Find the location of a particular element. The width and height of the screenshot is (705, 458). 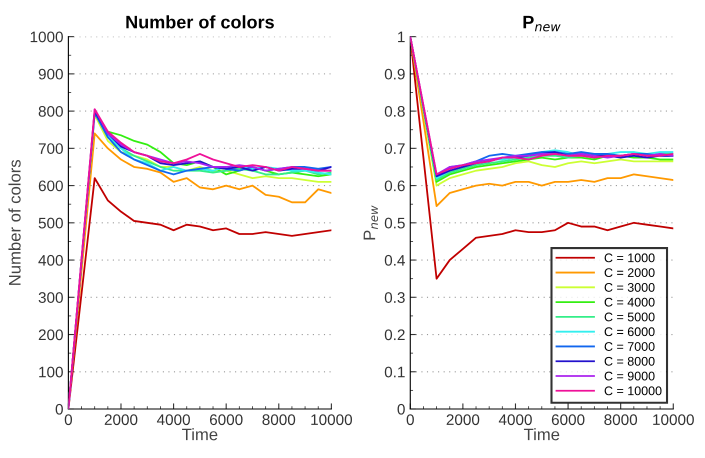

y-tick-label: 400 is located at coordinates (50, 260).